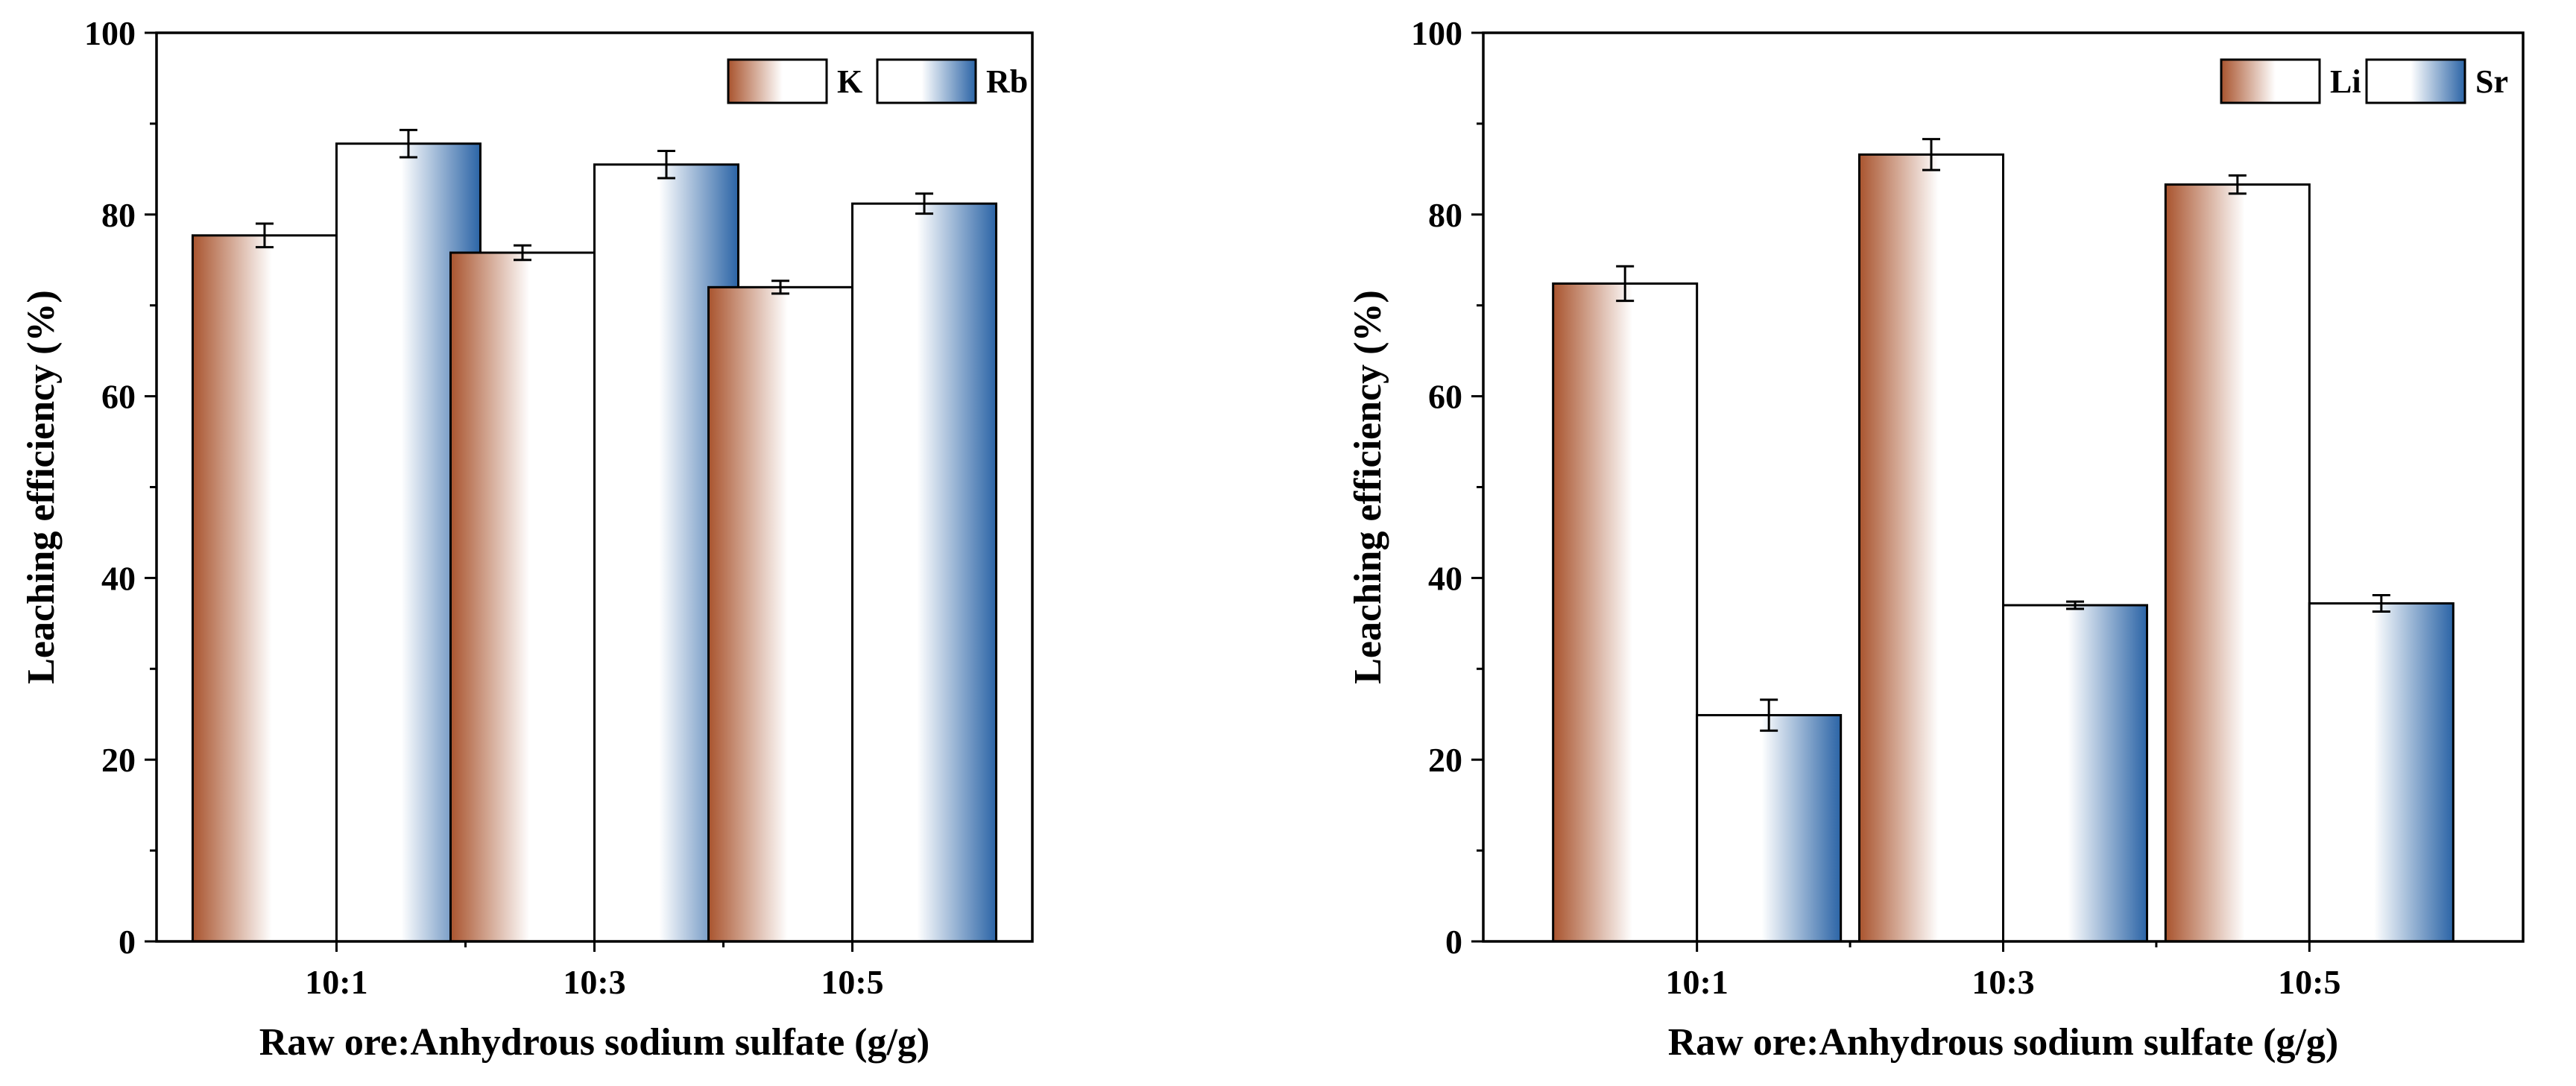 The width and height of the screenshot is (2576, 1086). I want to click on legend-swatch-k, so click(777, 81).